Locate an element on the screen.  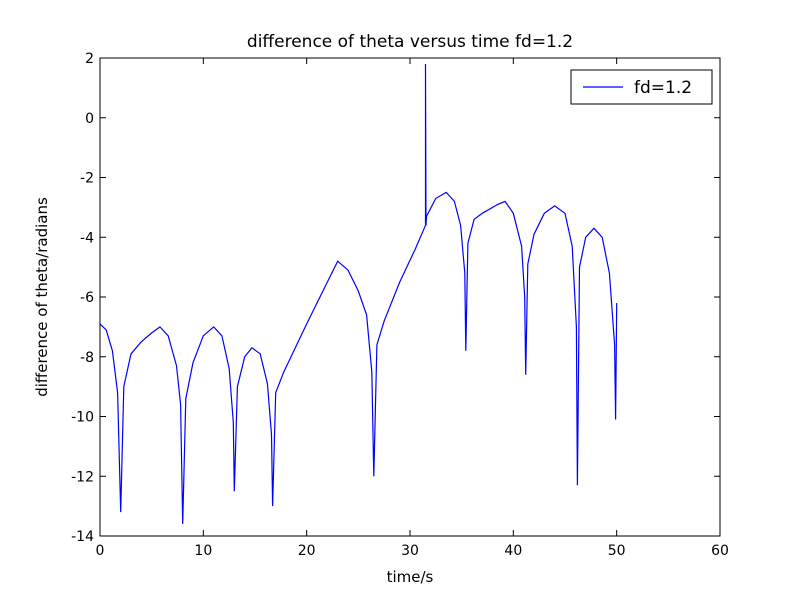
y-tick-label: -10 is located at coordinates (82, 418).